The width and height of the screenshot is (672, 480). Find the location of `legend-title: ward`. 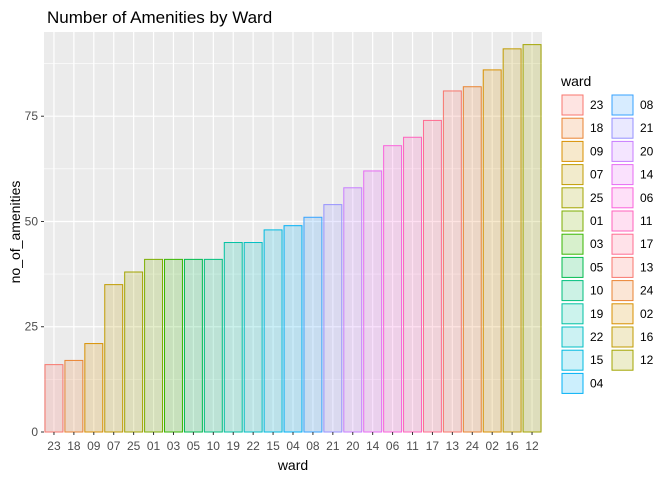

legend-title: ward is located at coordinates (575, 81).